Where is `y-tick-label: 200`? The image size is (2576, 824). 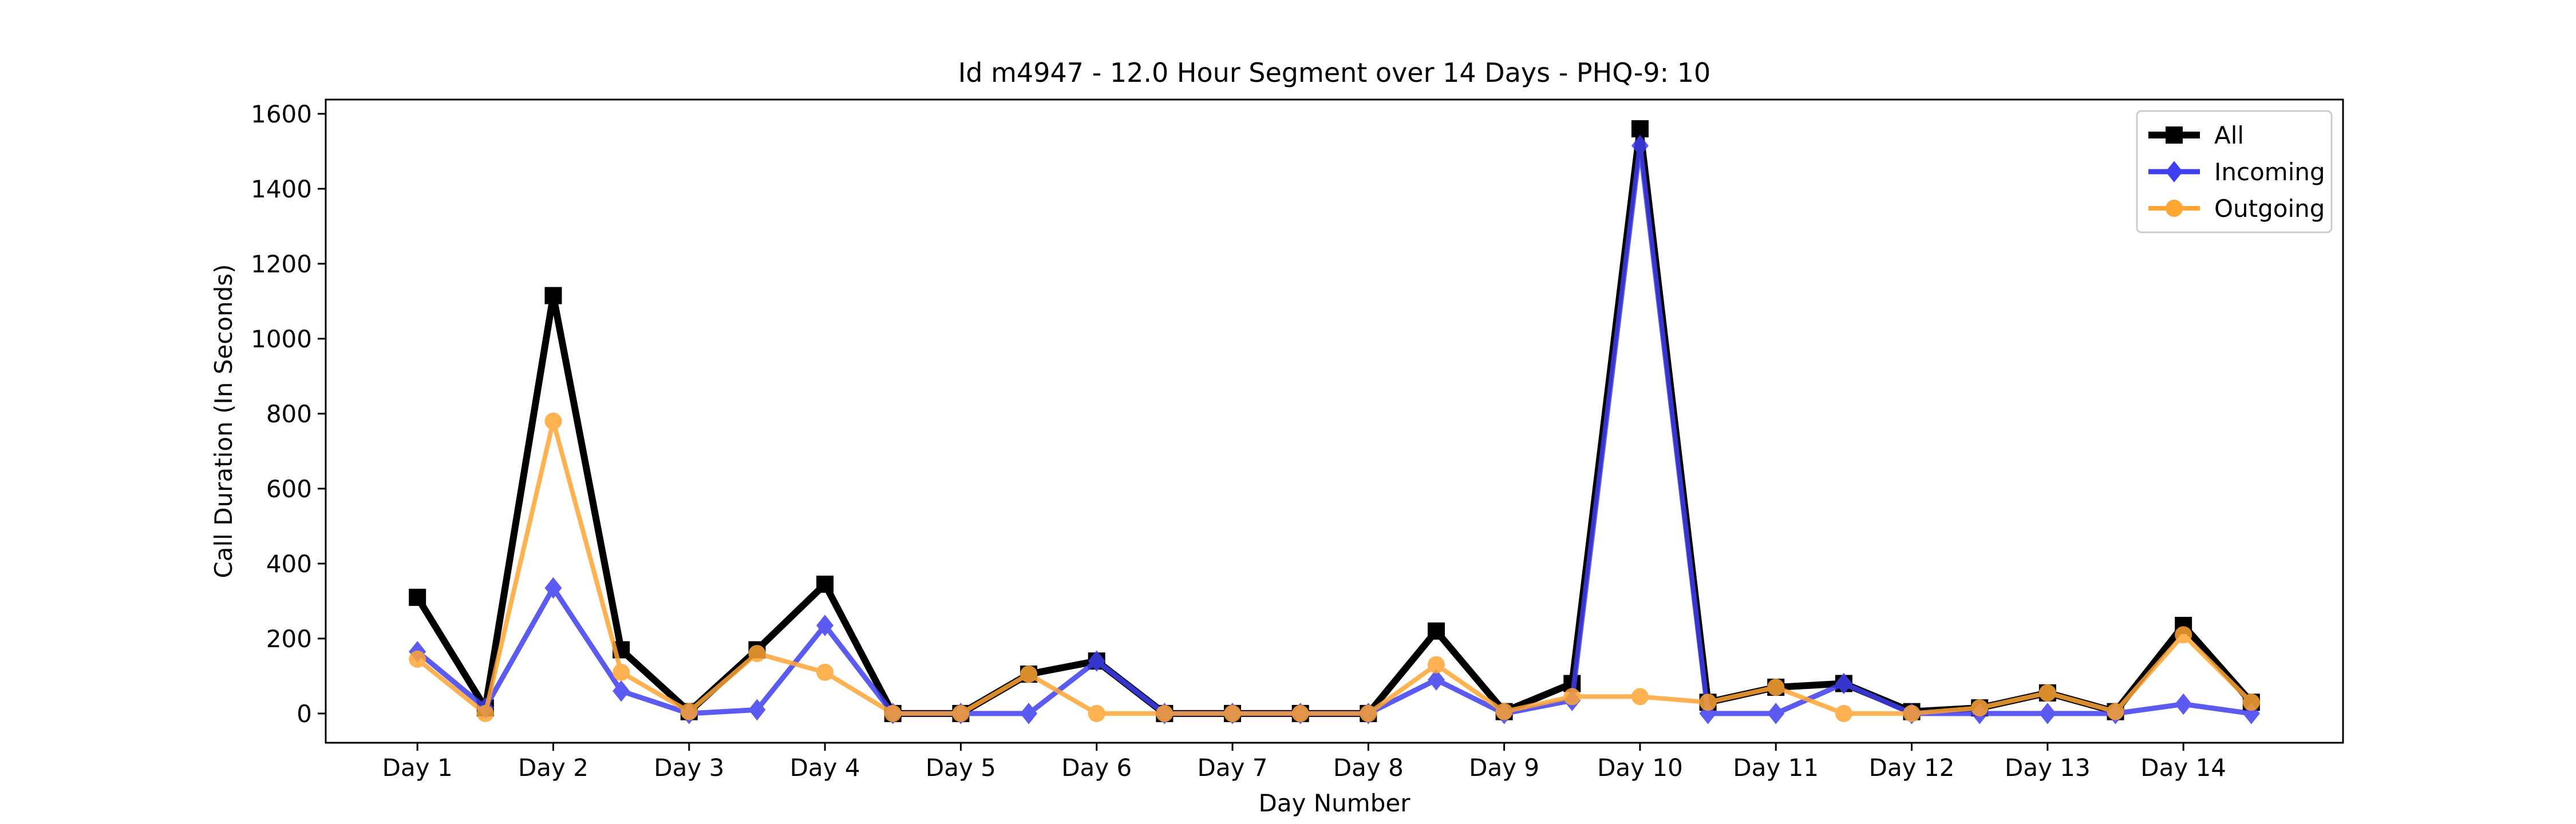
y-tick-label: 200 is located at coordinates (289, 639).